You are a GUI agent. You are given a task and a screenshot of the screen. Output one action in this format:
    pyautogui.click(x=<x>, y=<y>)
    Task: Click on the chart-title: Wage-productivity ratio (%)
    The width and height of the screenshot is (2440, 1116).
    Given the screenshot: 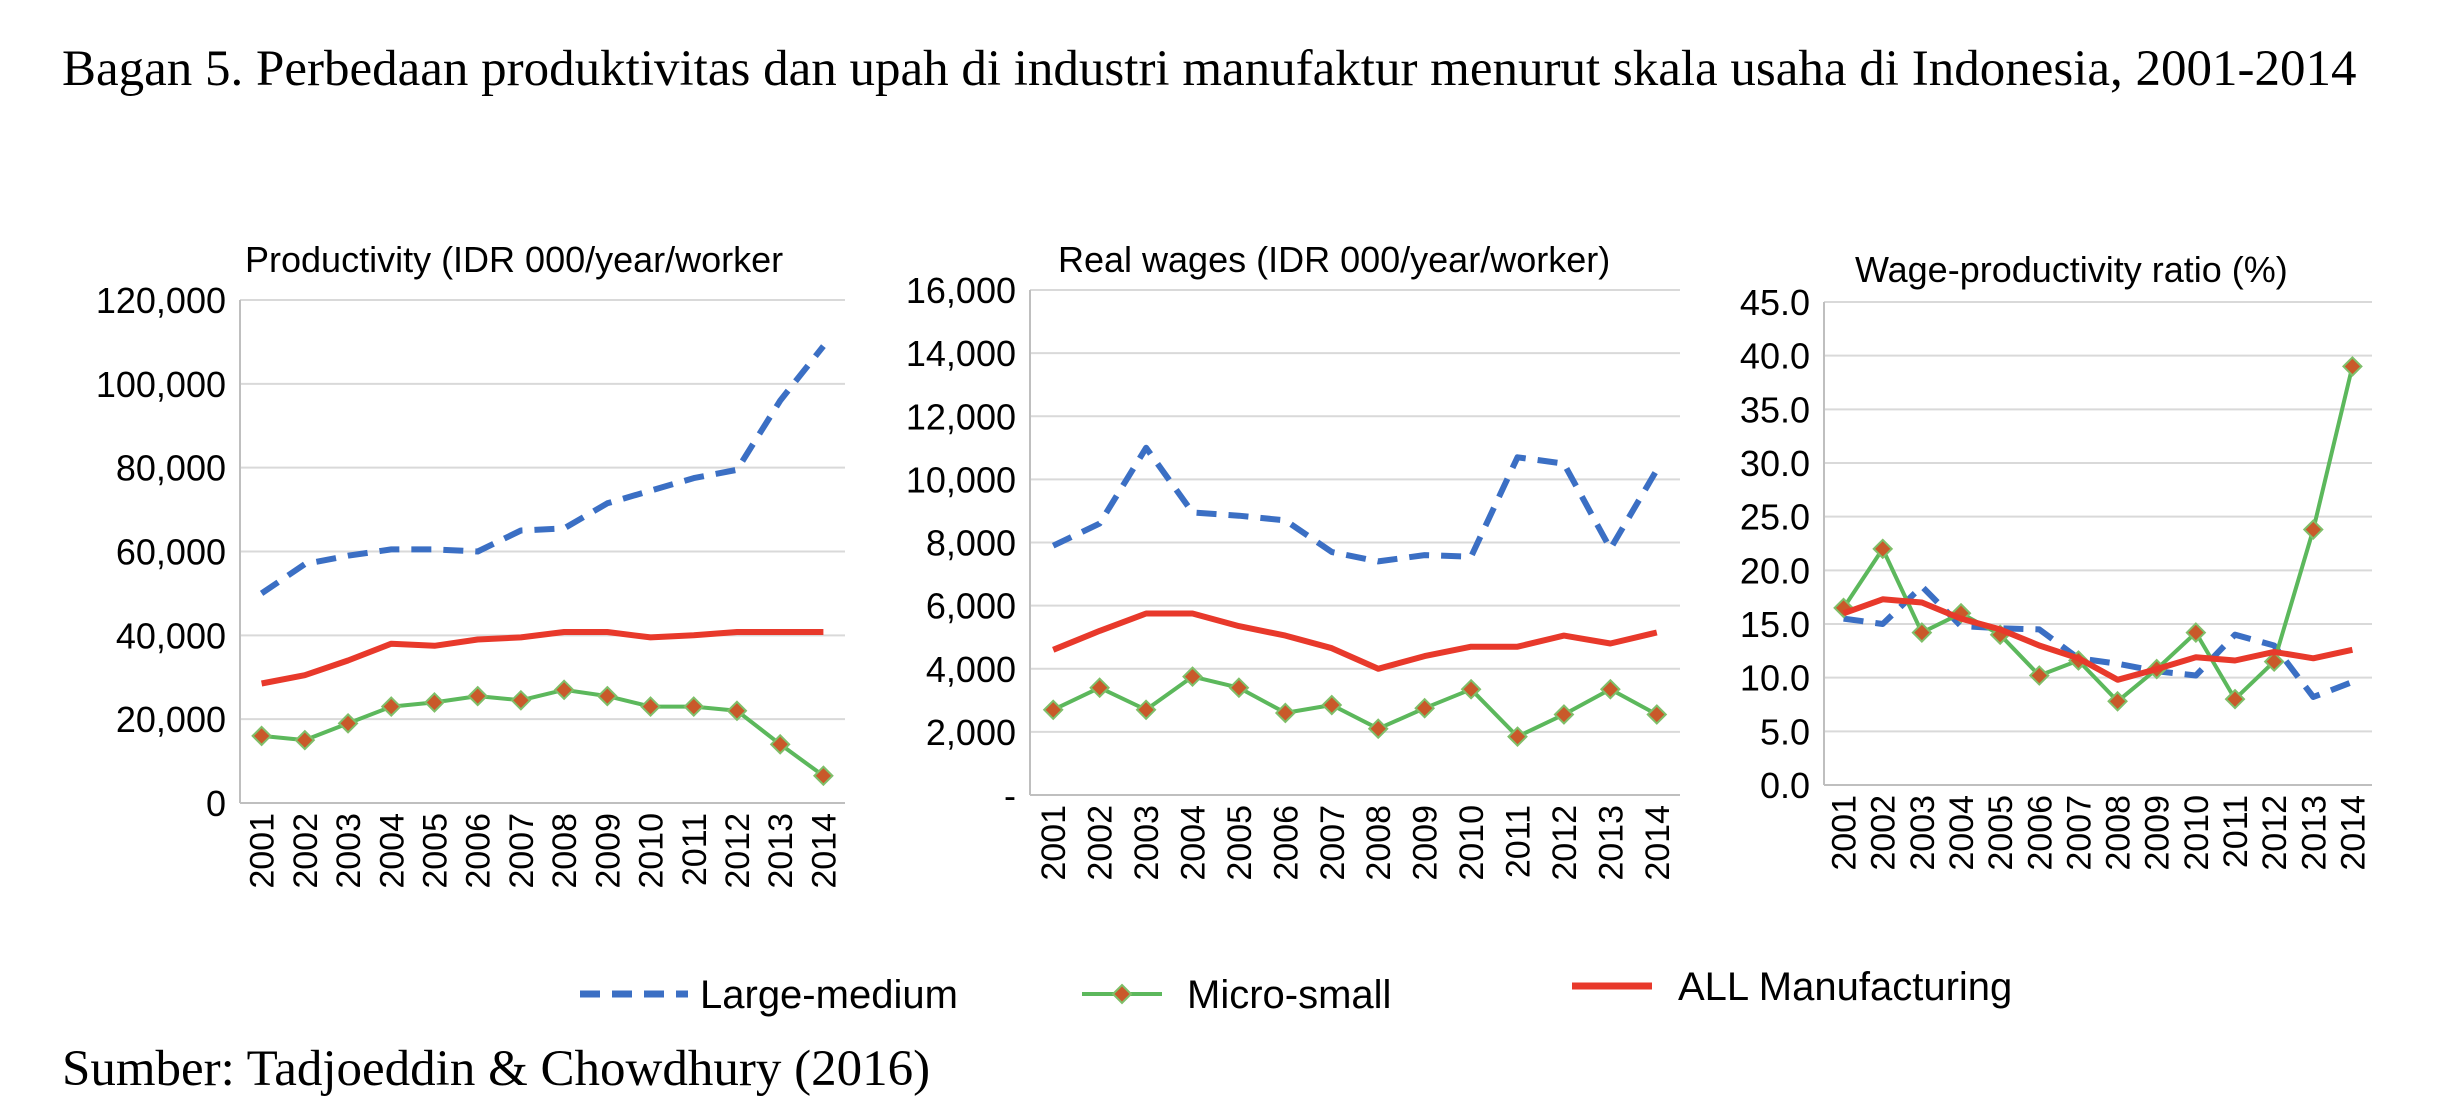 What is the action you would take?
    pyautogui.click(x=2071, y=269)
    